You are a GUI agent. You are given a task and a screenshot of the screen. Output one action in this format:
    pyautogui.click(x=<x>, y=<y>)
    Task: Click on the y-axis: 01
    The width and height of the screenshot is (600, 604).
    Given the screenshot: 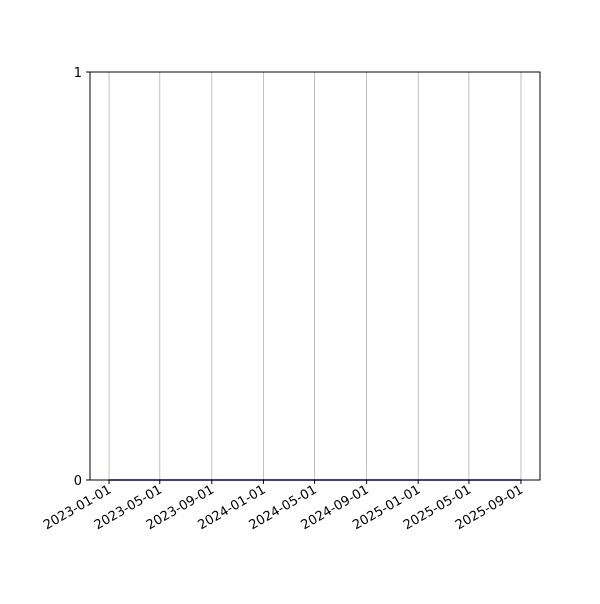 What is the action you would take?
    pyautogui.click(x=82, y=277)
    